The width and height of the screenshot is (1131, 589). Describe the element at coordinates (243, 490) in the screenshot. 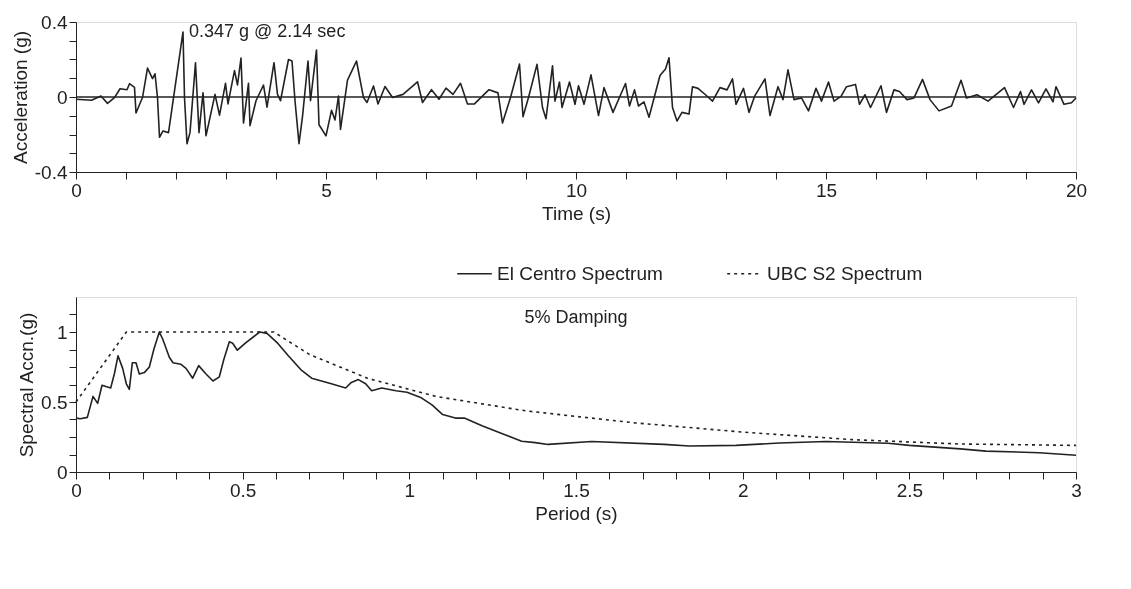

I see `x-tick-label: 0.5` at that location.